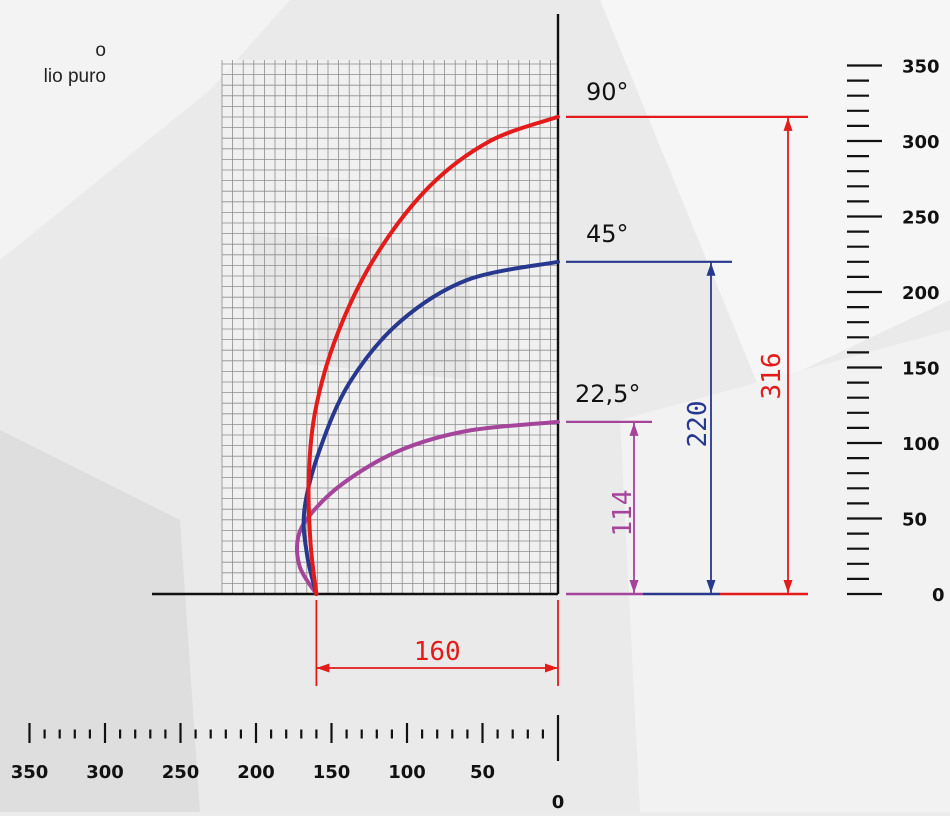 The width and height of the screenshot is (950, 816). What do you see at coordinates (896, 331) in the screenshot?
I see `y-scale: 350 300 250 200 150 100 50 0` at bounding box center [896, 331].